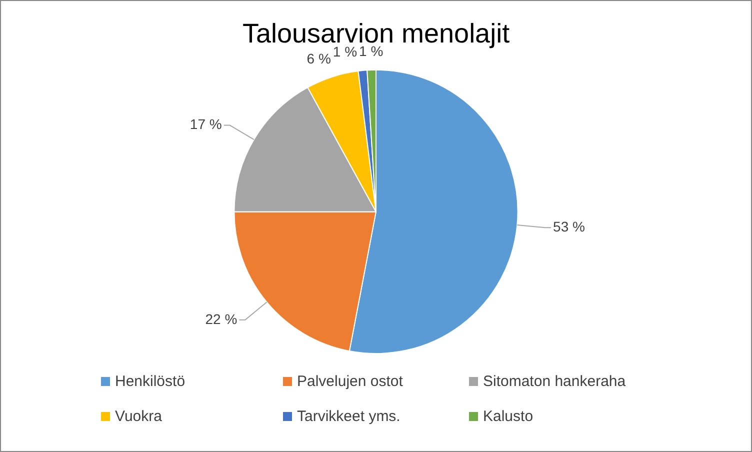 The width and height of the screenshot is (752, 452). I want to click on legend-label: Palvelujen ostot, so click(350, 381).